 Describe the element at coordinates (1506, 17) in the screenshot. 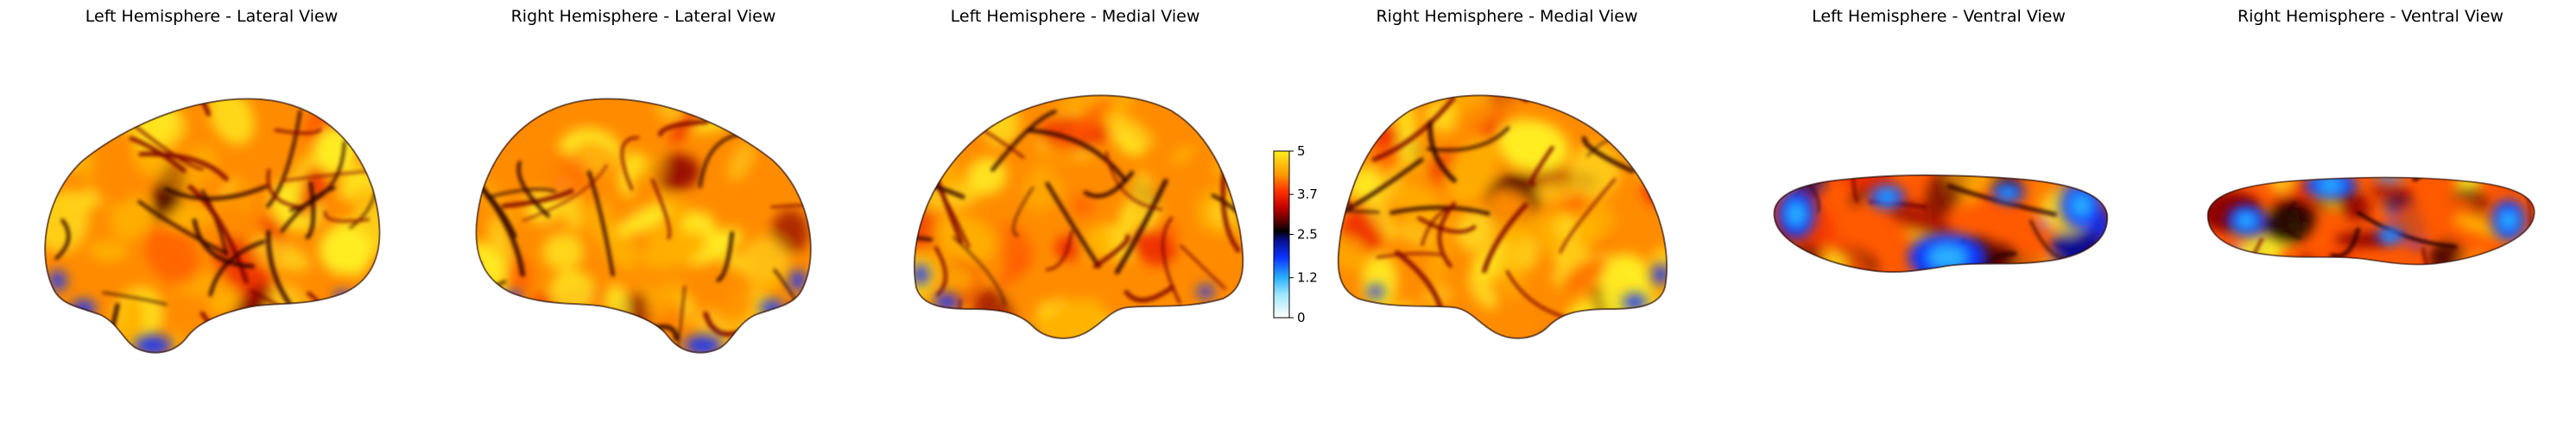

I see `panel-title-right-medial: Right Hemisphere - Medial View` at that location.